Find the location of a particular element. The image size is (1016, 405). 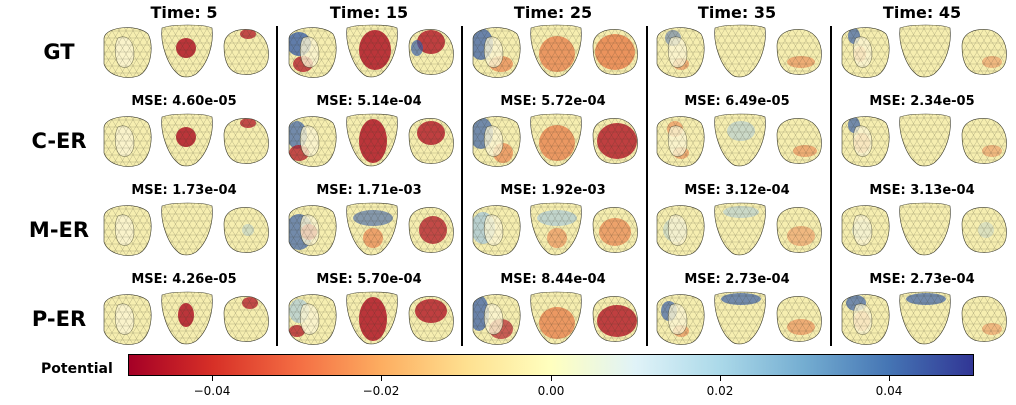

column-title-time-25: Time: 25 is located at coordinates (553, 12).